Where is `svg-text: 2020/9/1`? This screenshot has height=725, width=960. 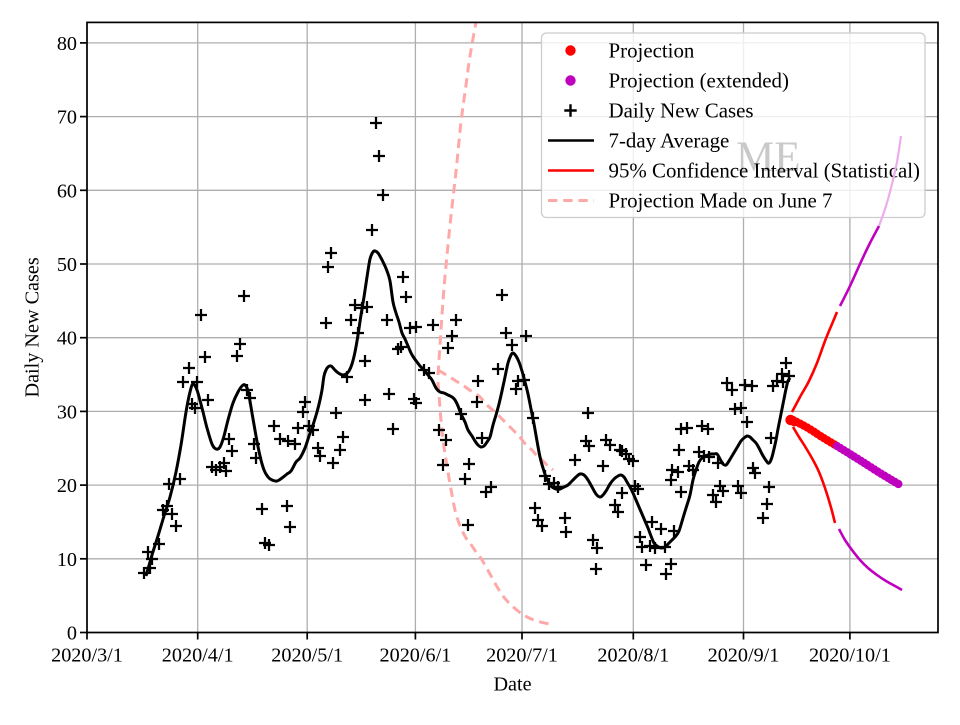 svg-text: 2020/9/1 is located at coordinates (744, 656).